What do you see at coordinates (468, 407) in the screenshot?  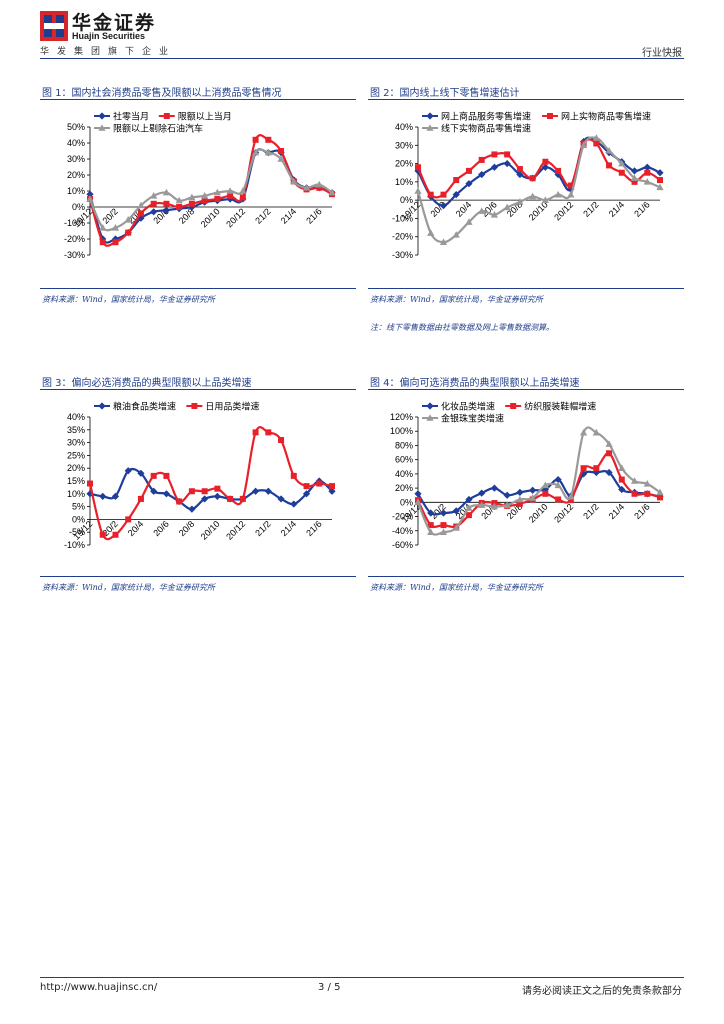 I see `legend-label: 化妆品类增速` at bounding box center [468, 407].